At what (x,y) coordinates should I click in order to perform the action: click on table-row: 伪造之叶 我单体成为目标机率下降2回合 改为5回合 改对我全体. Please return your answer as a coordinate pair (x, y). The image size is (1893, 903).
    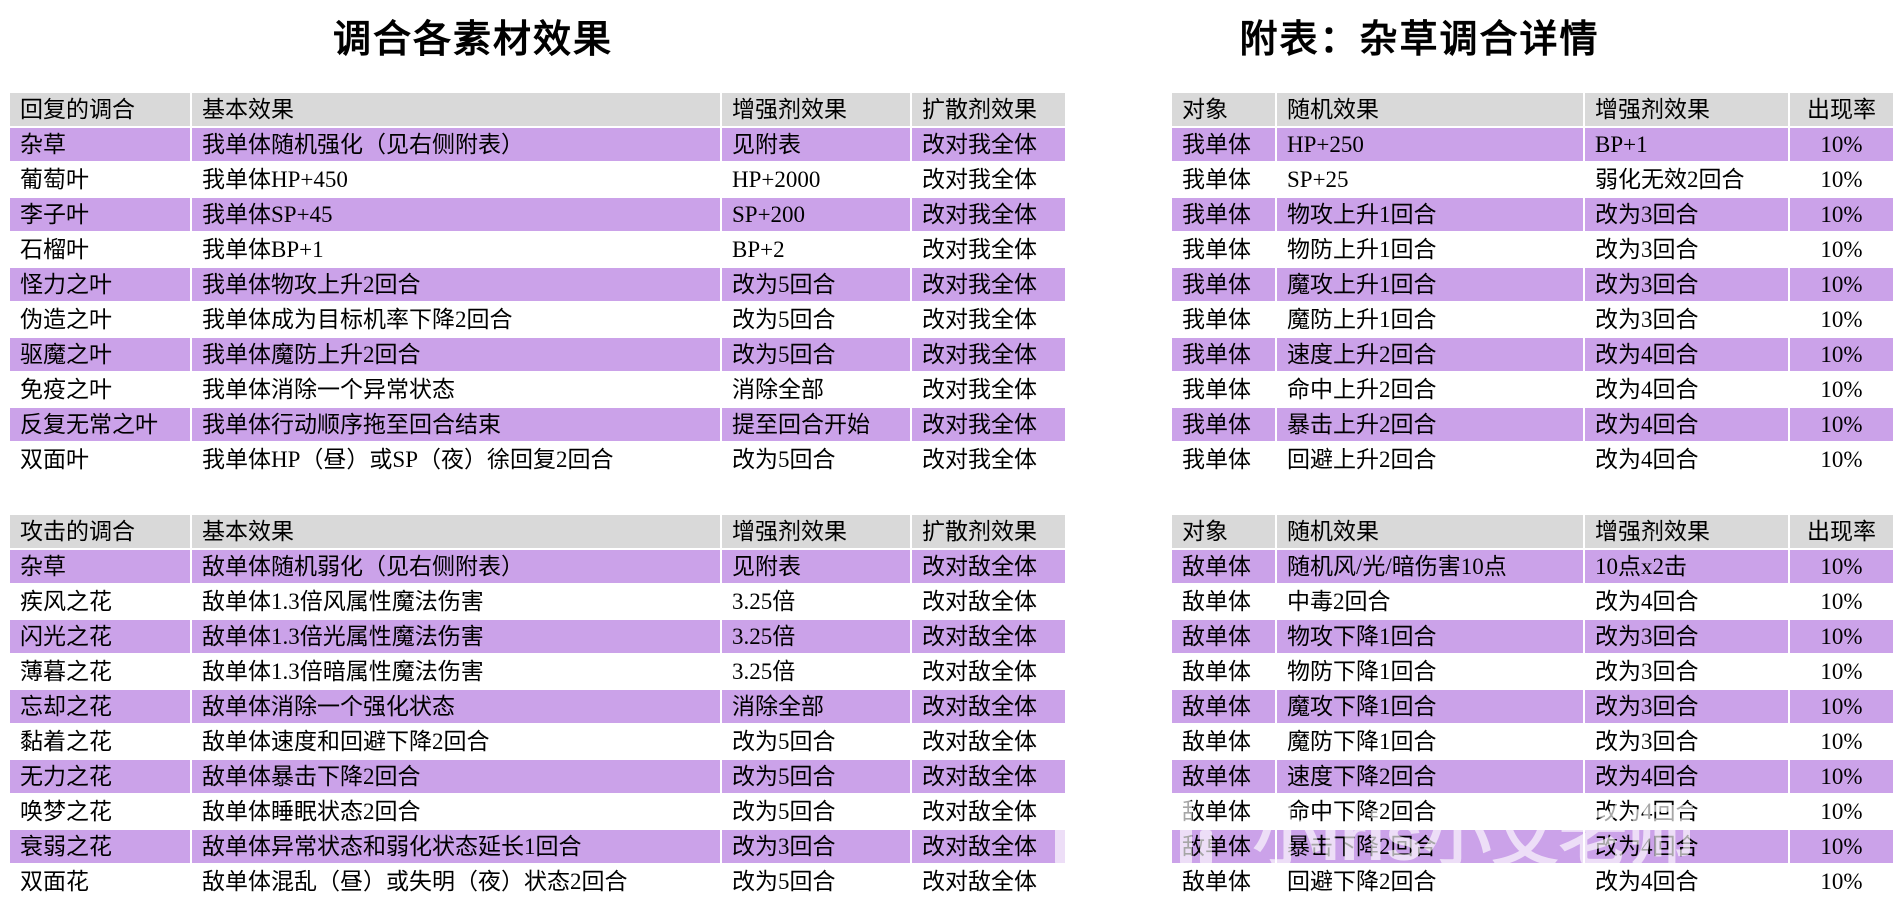
    Looking at the image, I should click on (537, 320).